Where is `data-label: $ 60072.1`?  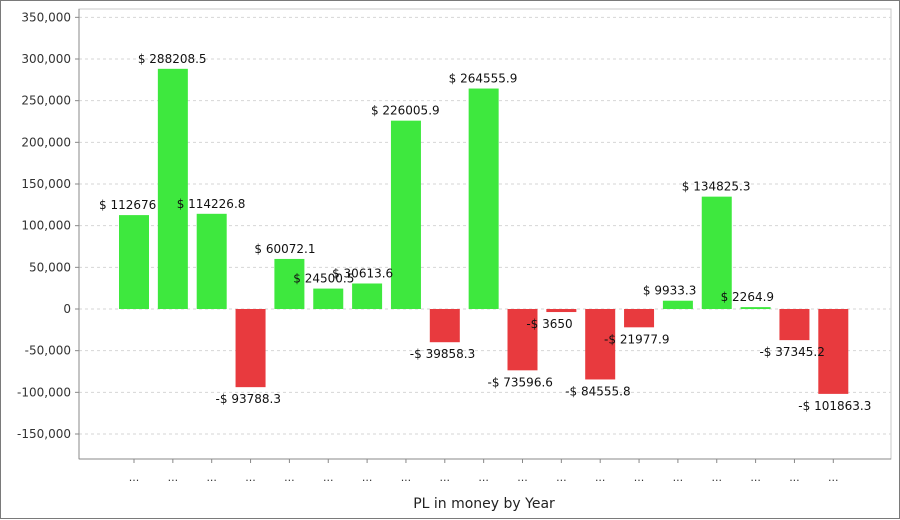
data-label: $ 60072.1 is located at coordinates (284, 249).